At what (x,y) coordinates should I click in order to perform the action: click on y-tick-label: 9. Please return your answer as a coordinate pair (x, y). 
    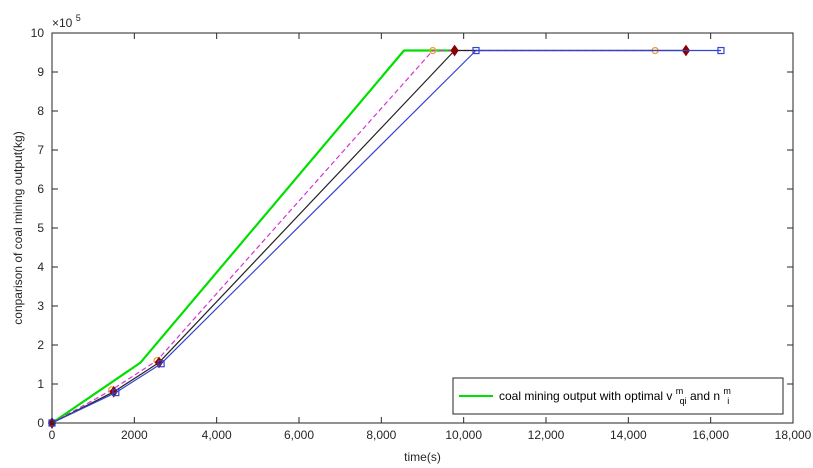
    Looking at the image, I should click on (40, 72).